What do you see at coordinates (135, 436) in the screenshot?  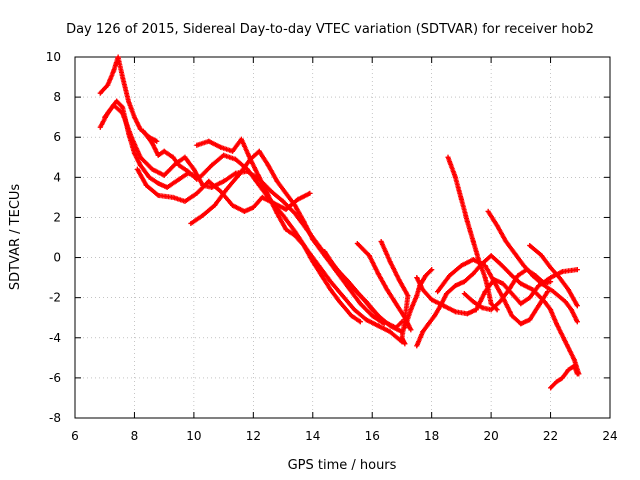 I see `x-tick-label: 8` at bounding box center [135, 436].